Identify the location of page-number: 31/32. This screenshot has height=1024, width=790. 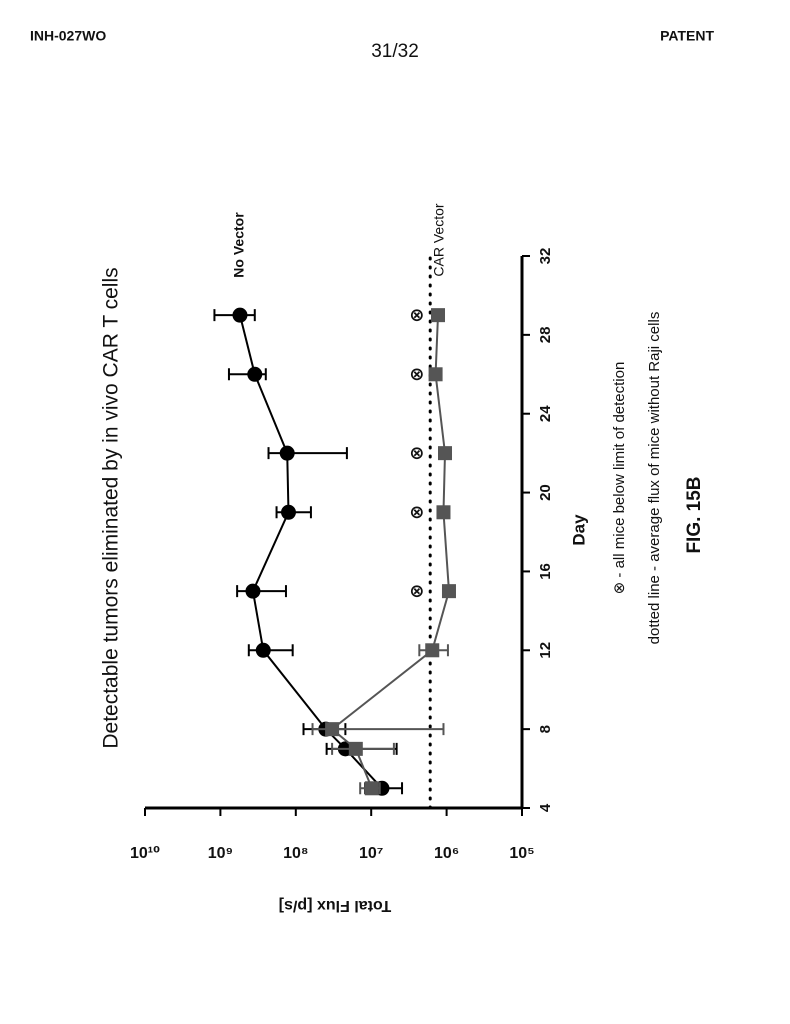
(395, 51).